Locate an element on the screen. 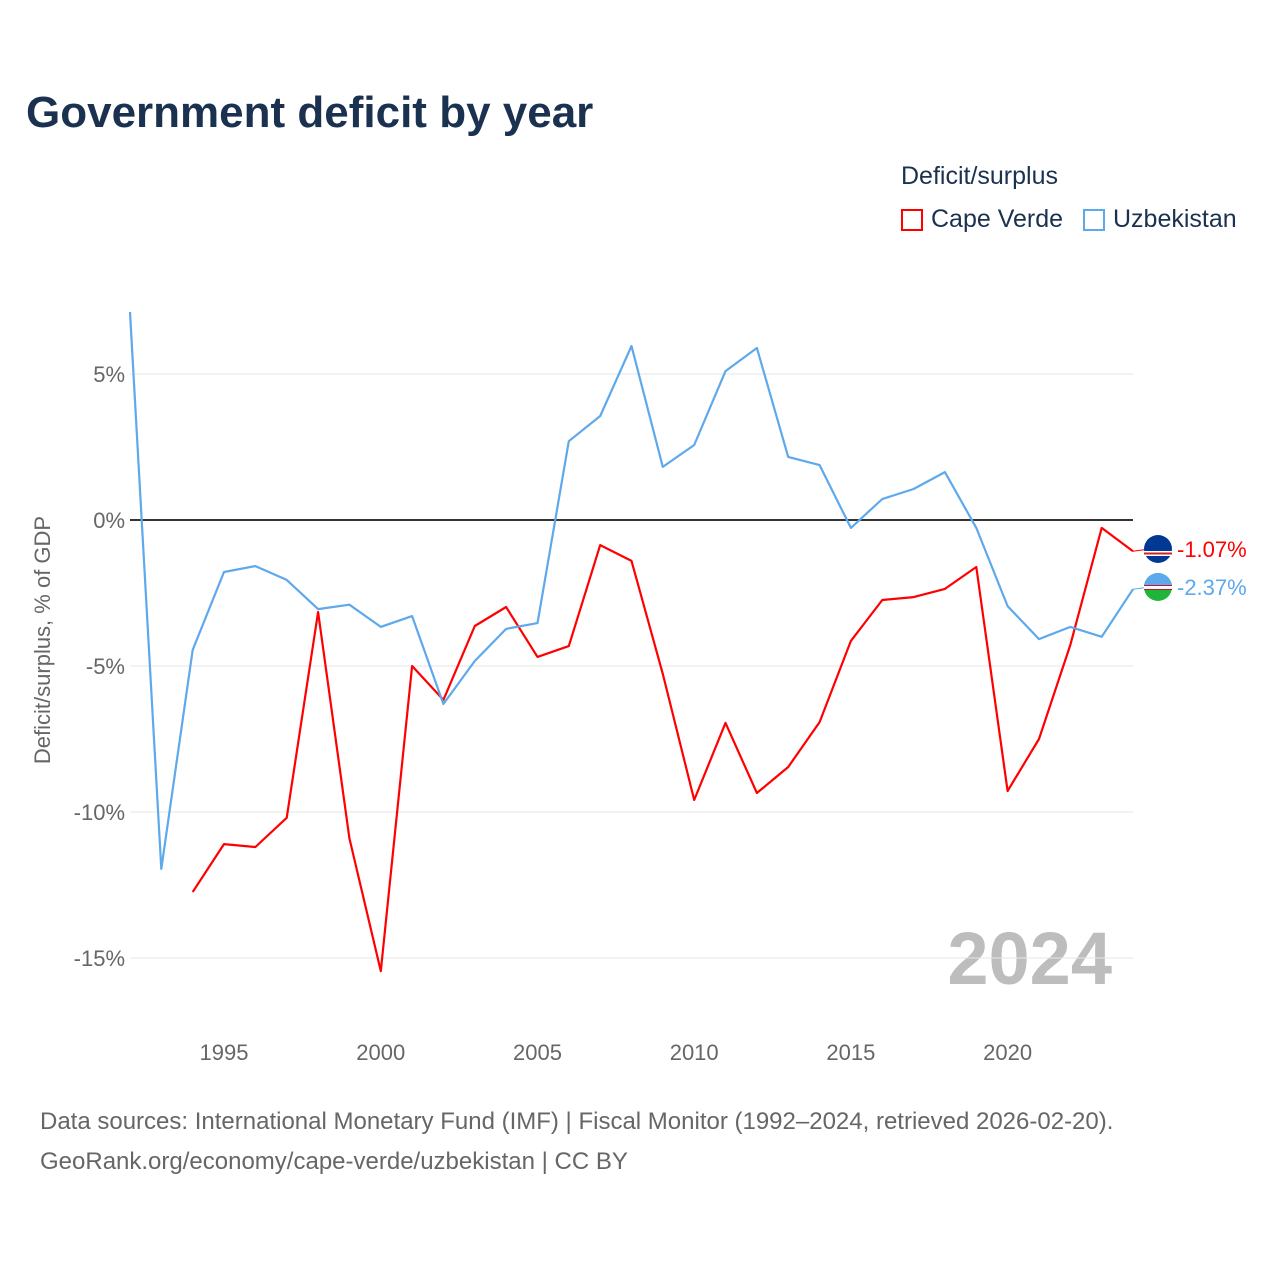  y-axis-label: Deficit/surplus, % of GDP is located at coordinates (42, 640).